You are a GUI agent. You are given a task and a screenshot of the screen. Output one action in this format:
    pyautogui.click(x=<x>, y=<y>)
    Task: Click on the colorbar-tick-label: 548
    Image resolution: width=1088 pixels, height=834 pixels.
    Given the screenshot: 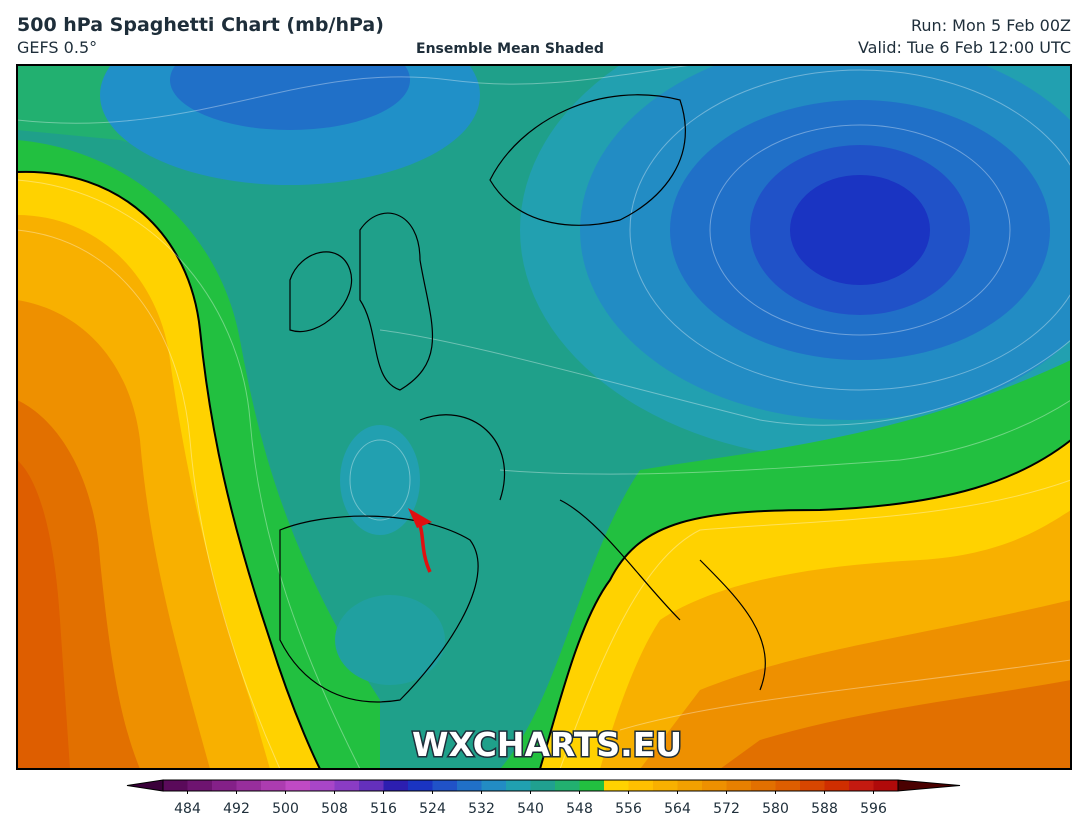 What is the action you would take?
    pyautogui.click(x=579, y=809)
    